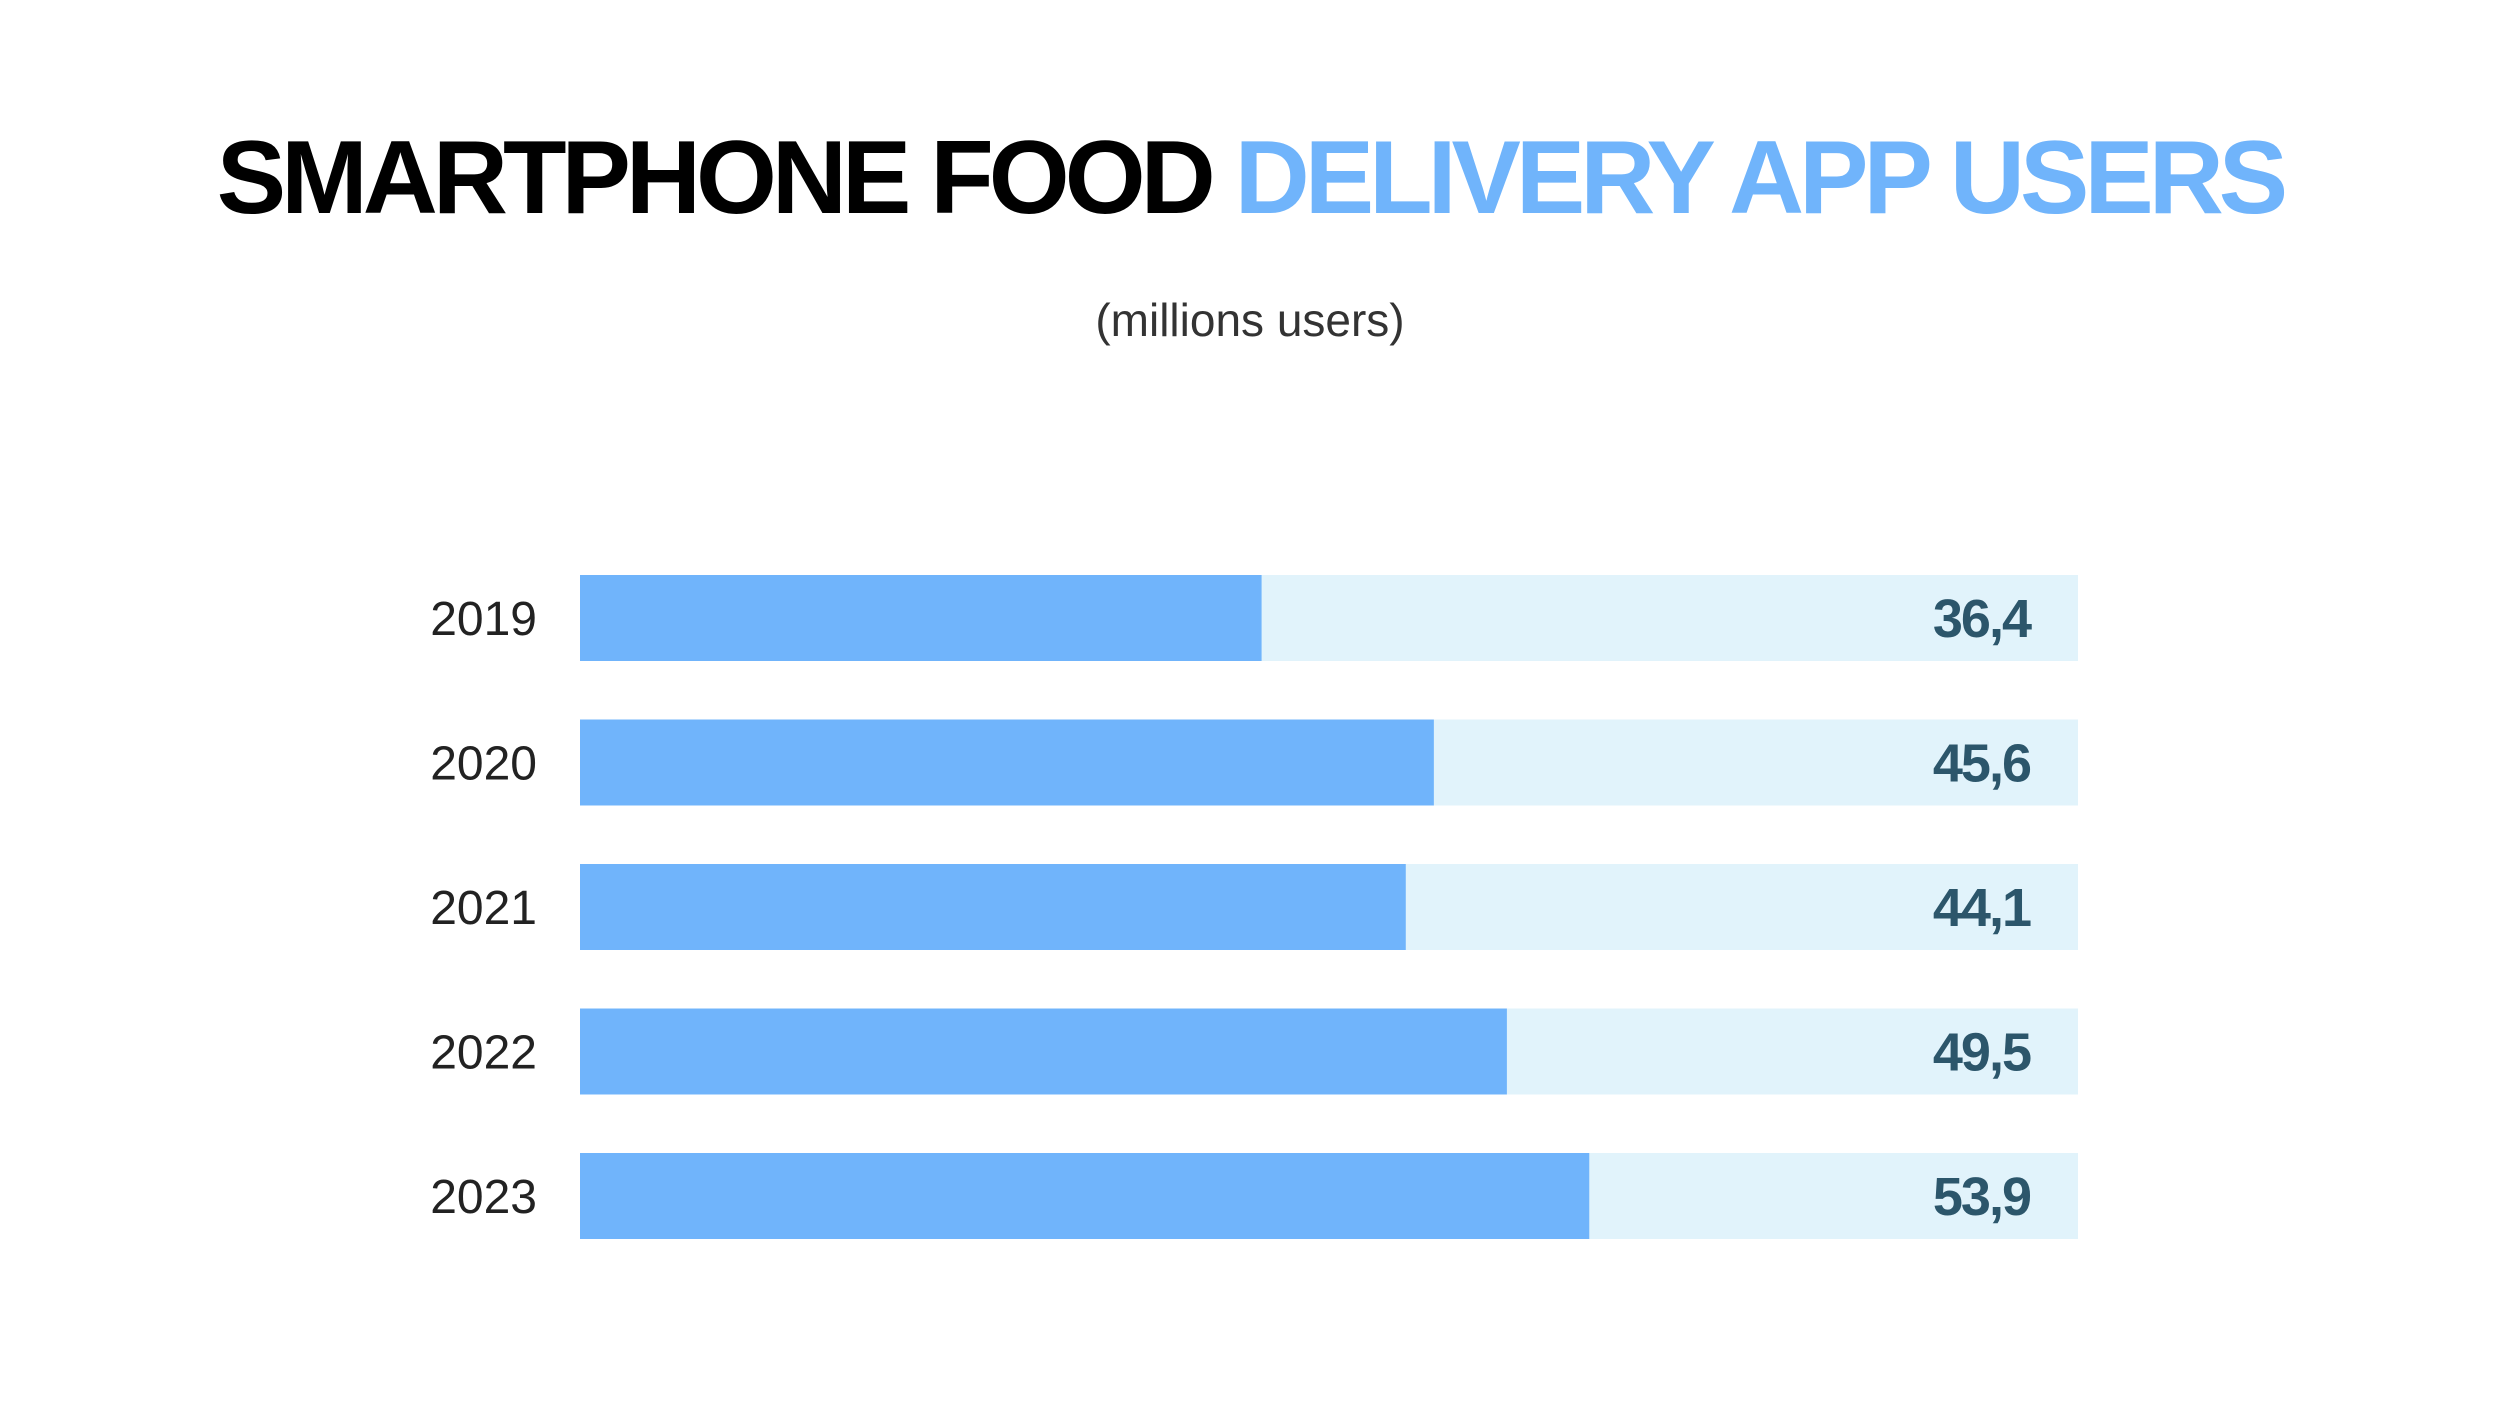 The width and height of the screenshot is (2500, 1406). Describe the element at coordinates (716, 178) in the screenshot. I see `chart-title-part-1: SMARTPHONE FOOD` at that location.